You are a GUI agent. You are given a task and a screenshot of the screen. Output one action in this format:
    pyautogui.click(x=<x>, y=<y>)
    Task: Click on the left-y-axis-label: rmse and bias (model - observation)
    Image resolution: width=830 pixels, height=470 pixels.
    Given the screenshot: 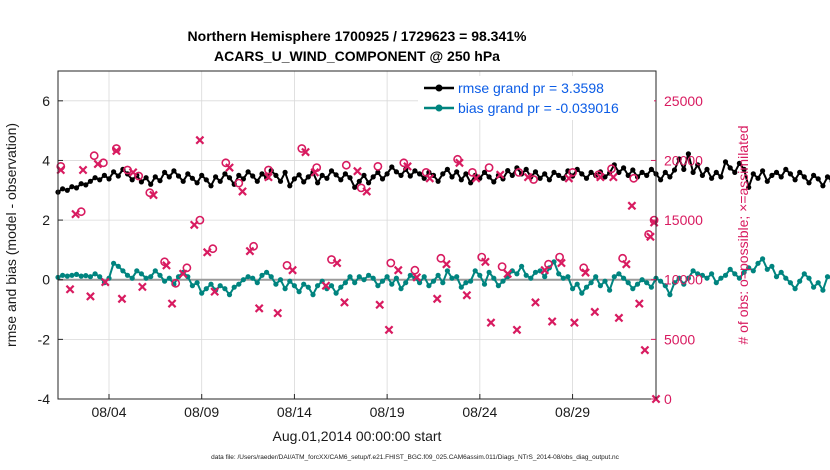 What is the action you would take?
    pyautogui.click(x=11, y=235)
    